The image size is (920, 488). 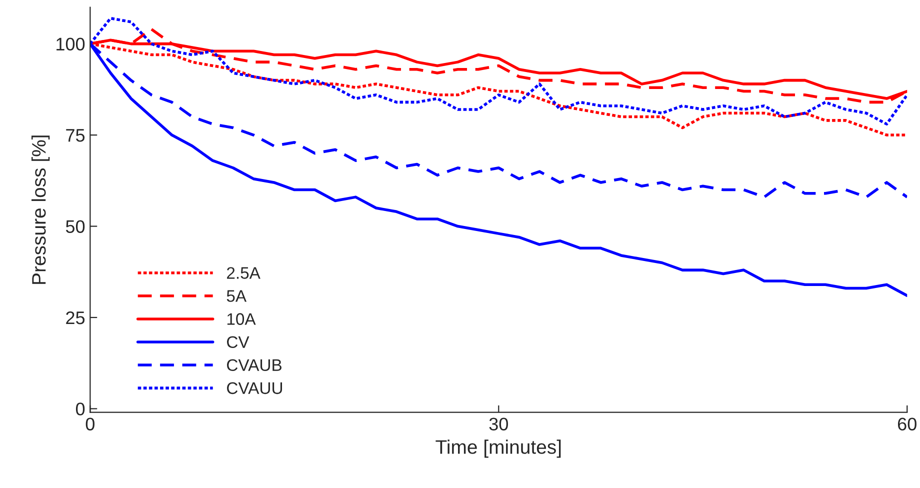 What do you see at coordinates (75, 226) in the screenshot?
I see `y-tick-label: 50` at bounding box center [75, 226].